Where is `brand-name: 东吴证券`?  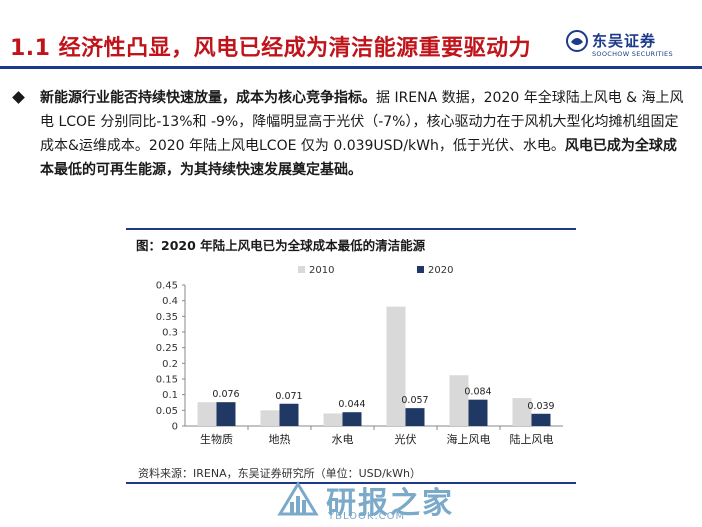
brand-name: 东吴证券 is located at coordinates (624, 41).